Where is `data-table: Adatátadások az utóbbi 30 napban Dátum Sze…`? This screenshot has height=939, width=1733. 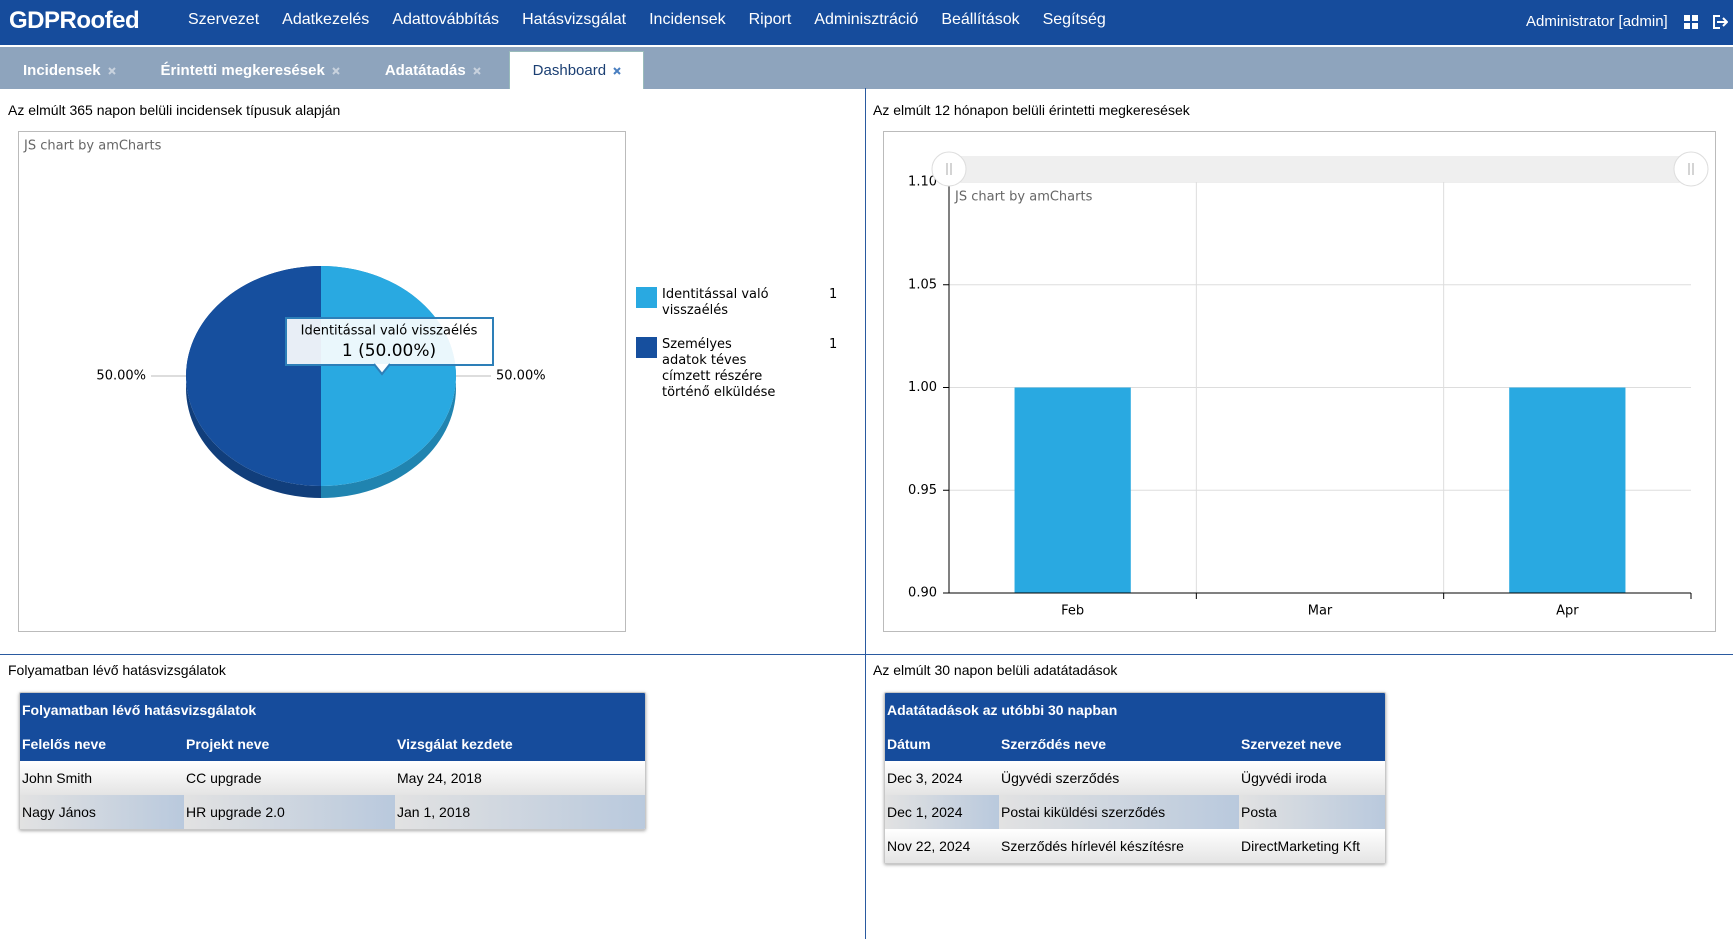
data-table: Adatátadások az utóbbi 30 napban Dátum Sze… is located at coordinates (1135, 778).